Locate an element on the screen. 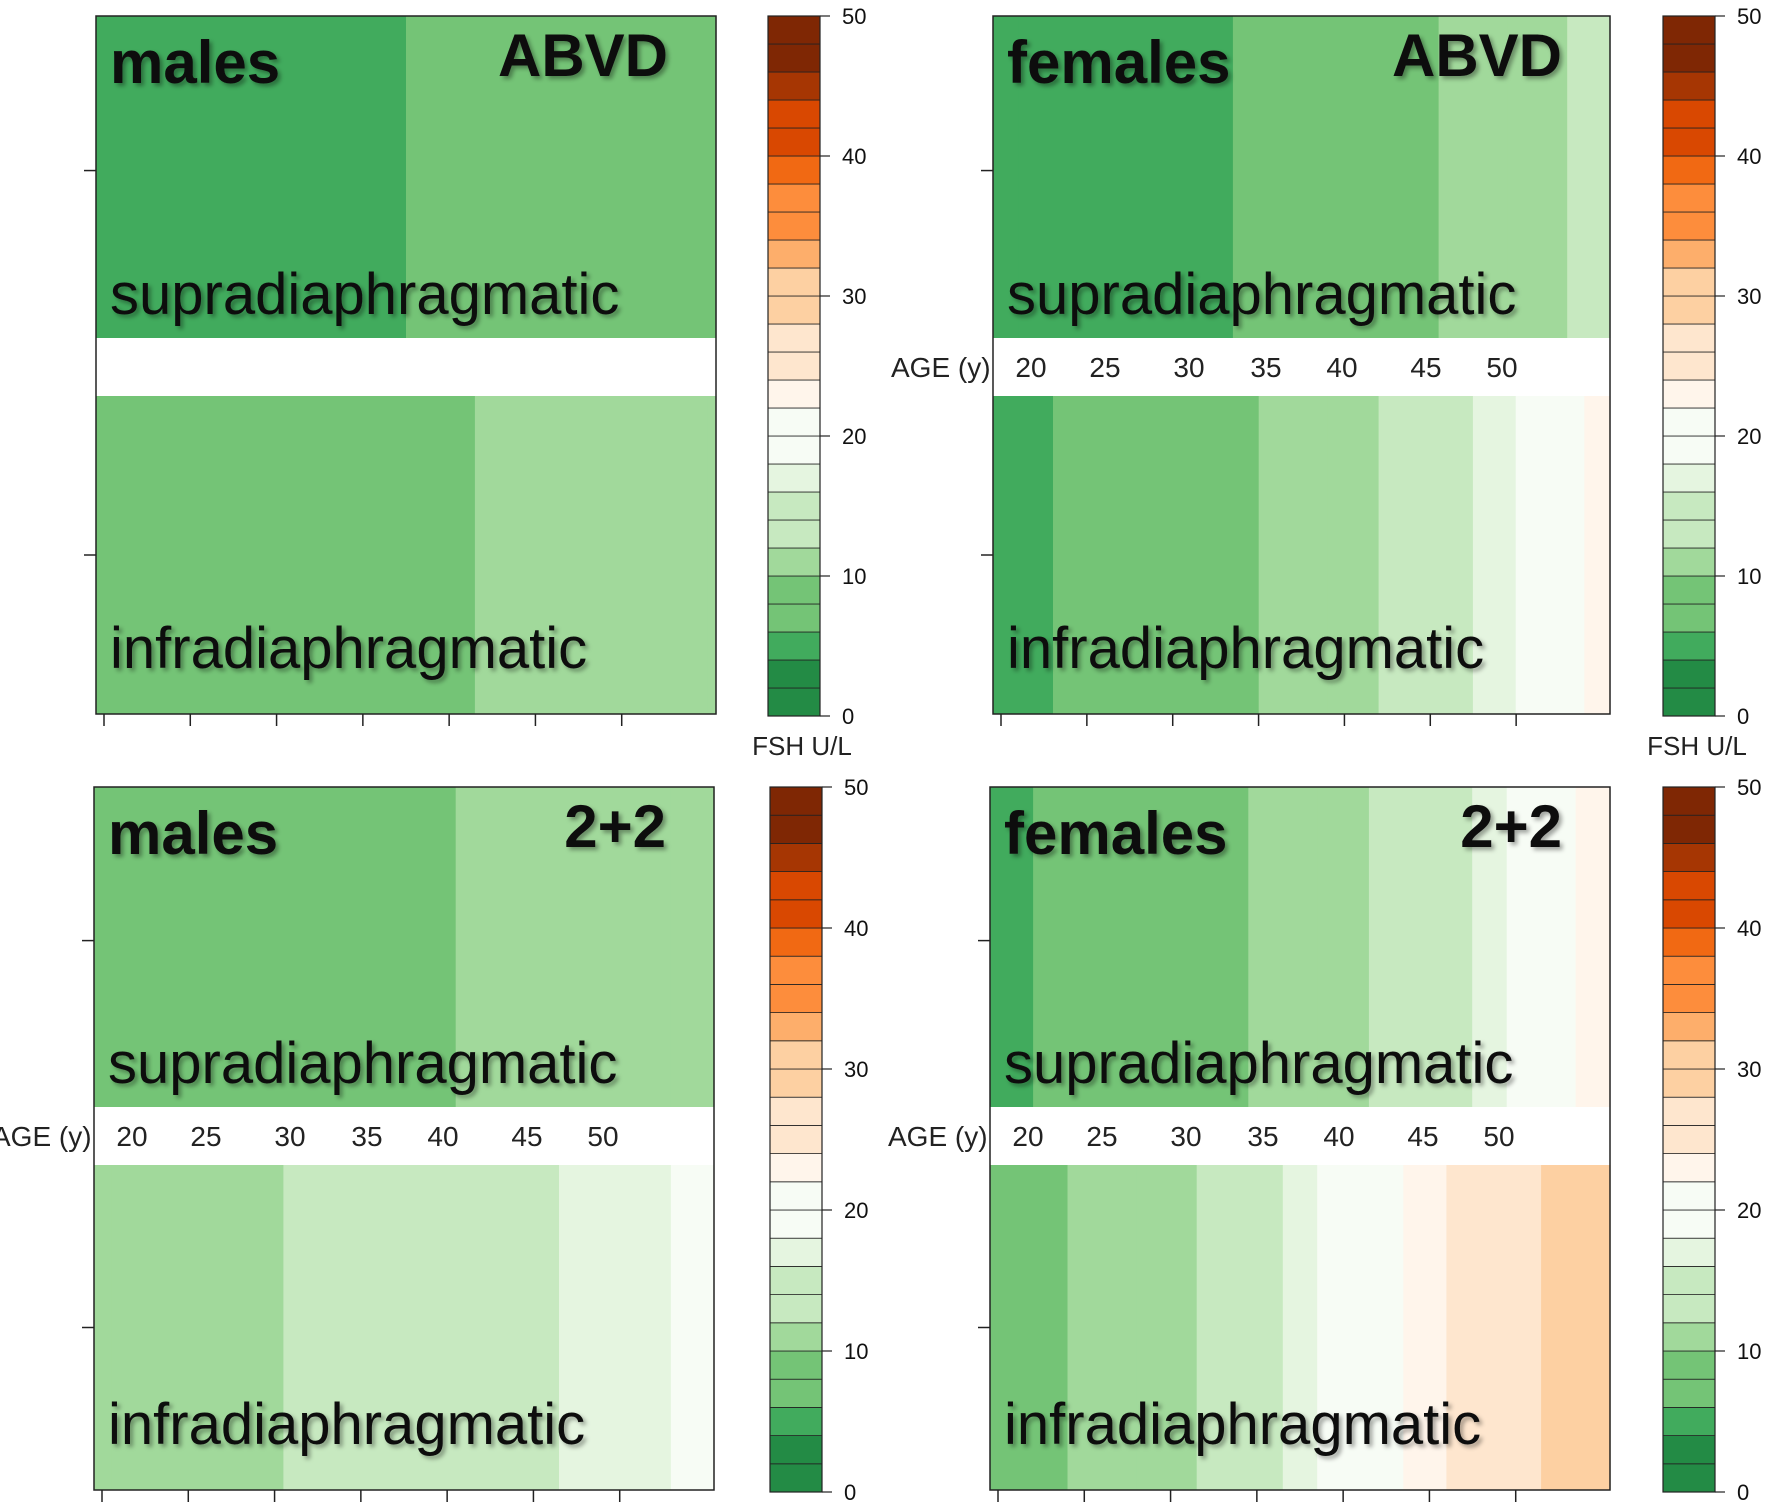 This screenshot has width=1772, height=1507. colorbar-label: FSH U/L is located at coordinates (1697, 746).